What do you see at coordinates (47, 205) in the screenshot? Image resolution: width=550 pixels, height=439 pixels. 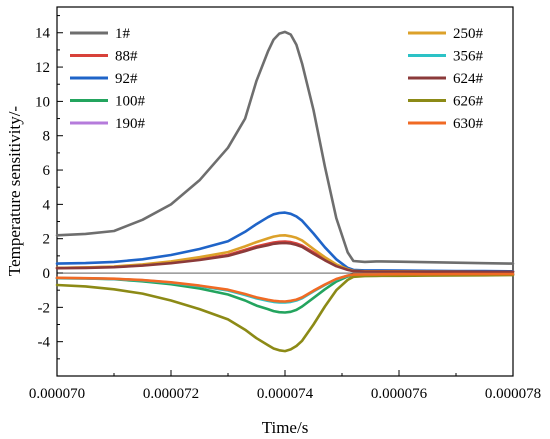 I see `y-tick-label: 4` at bounding box center [47, 205].